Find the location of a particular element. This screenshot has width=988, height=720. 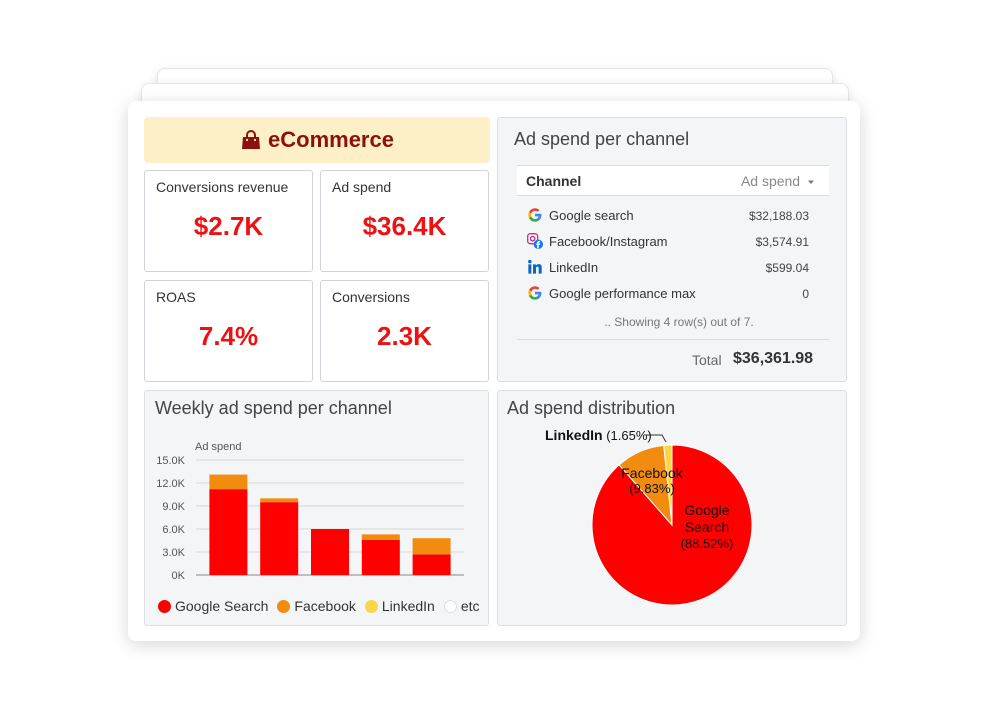

y-axis-label: Ad spend is located at coordinates (218, 447).